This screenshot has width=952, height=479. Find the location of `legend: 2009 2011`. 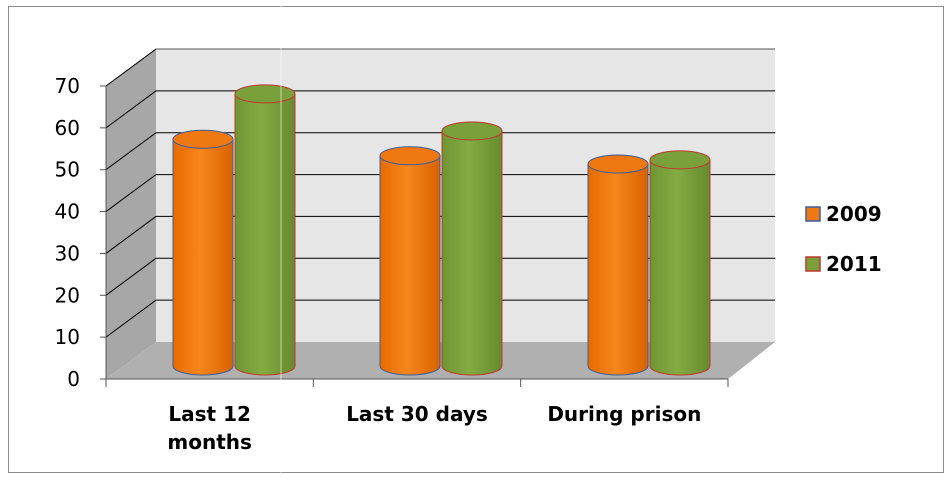

legend: 2009 2011 is located at coordinates (843, 239).